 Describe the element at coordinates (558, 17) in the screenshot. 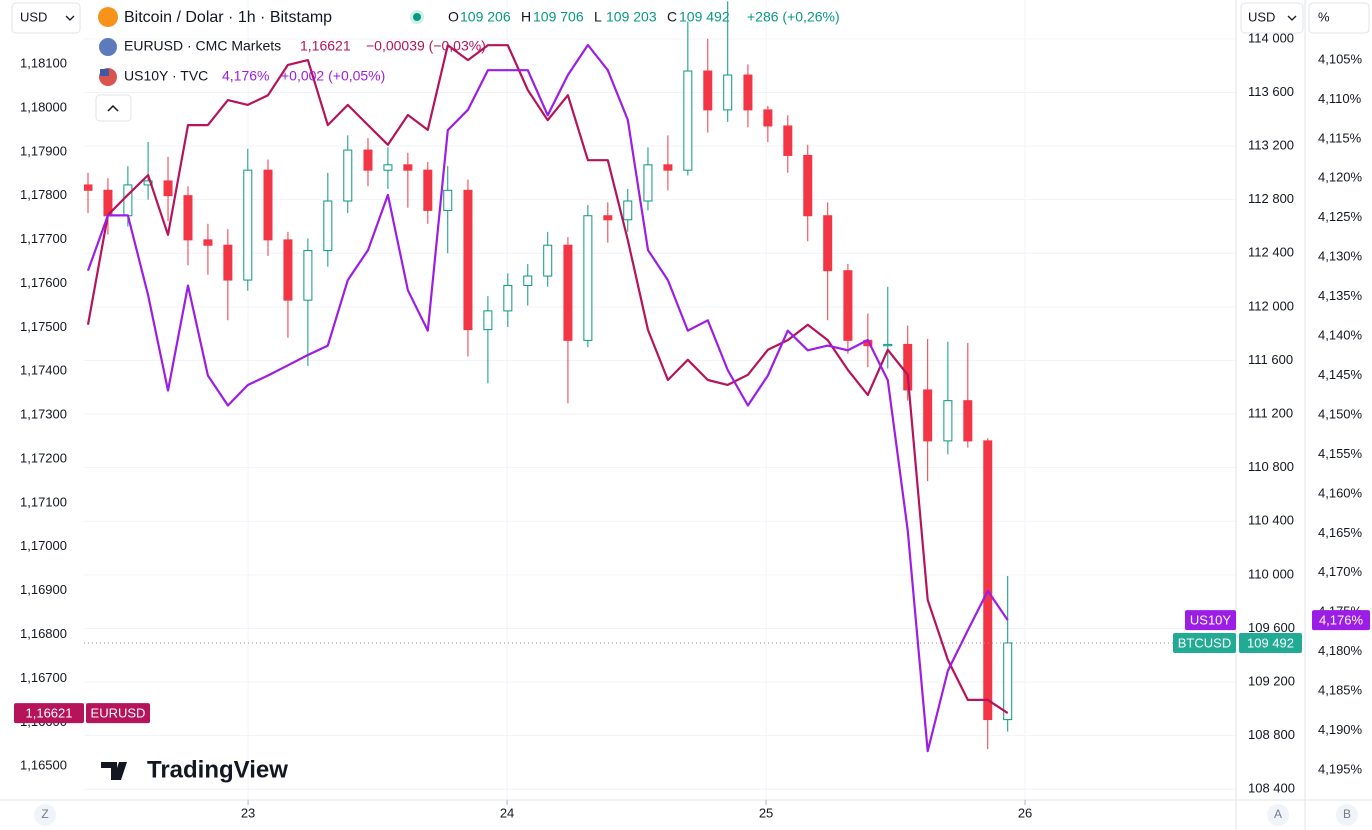

I see `ohlc-value: 109 706` at that location.